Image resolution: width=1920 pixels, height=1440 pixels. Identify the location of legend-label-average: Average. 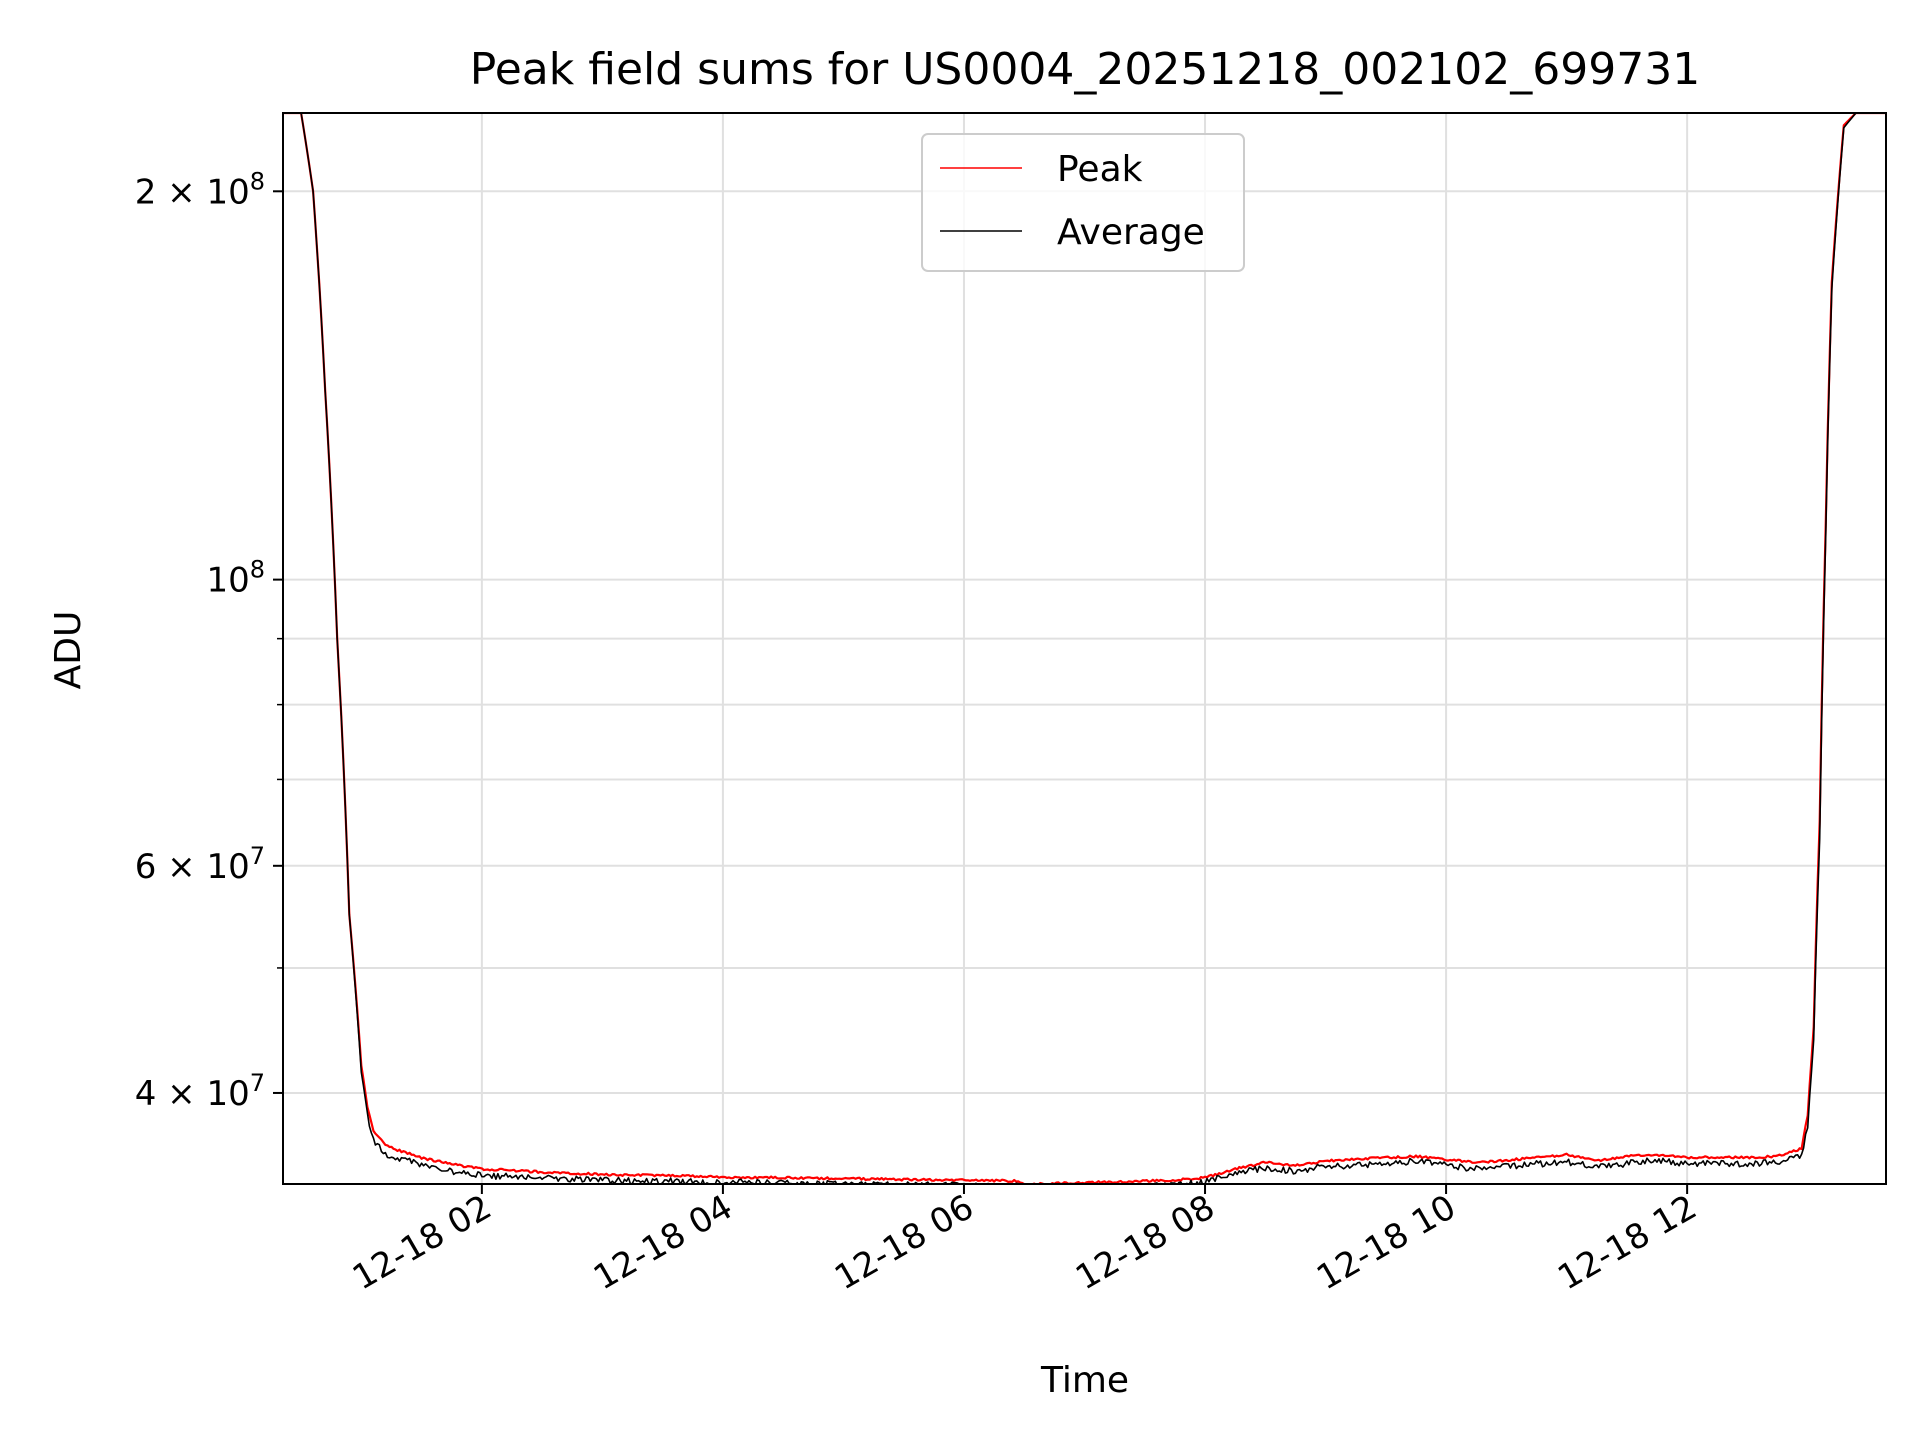
(1131, 232).